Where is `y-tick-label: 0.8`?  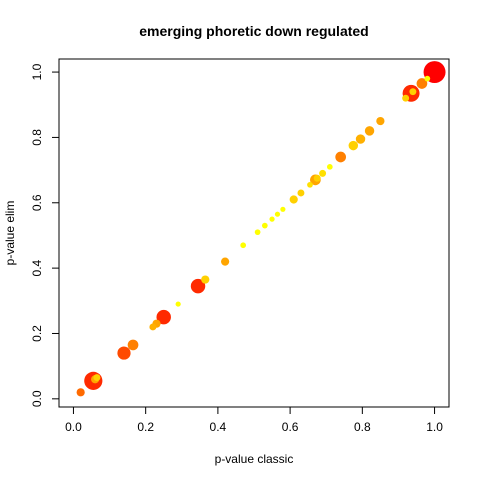
y-tick-label: 0.8 is located at coordinates (37, 137).